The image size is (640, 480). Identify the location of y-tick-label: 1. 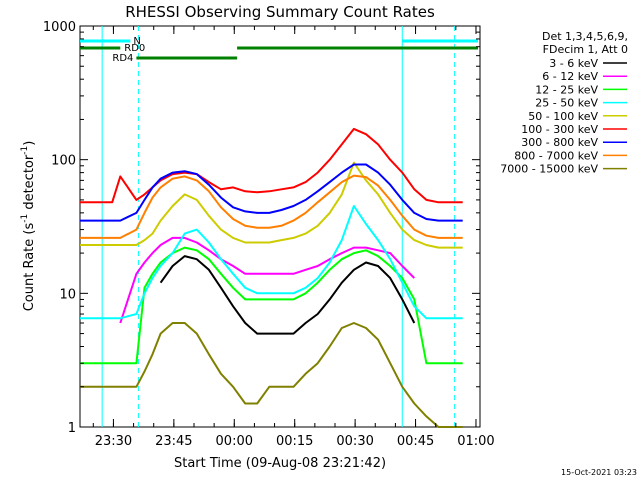
(72, 428).